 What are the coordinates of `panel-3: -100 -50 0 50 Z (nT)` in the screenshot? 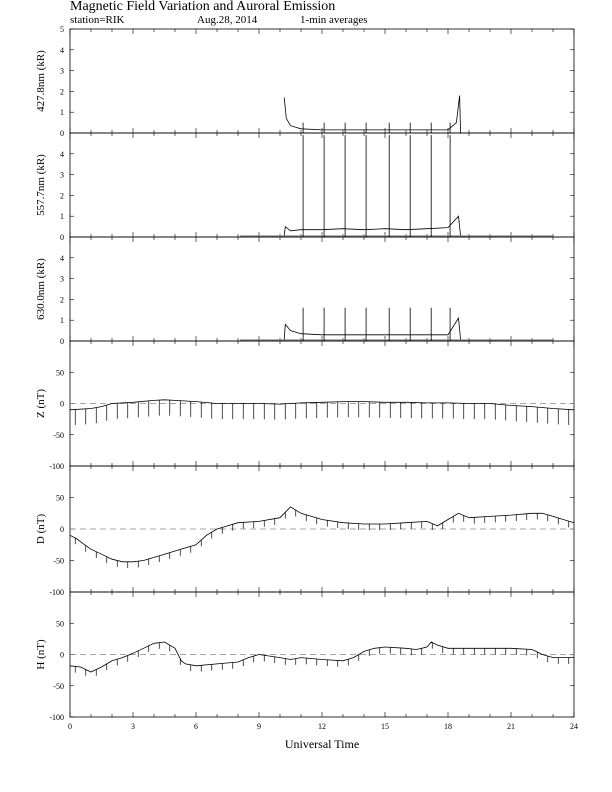 It's located at (305, 405).